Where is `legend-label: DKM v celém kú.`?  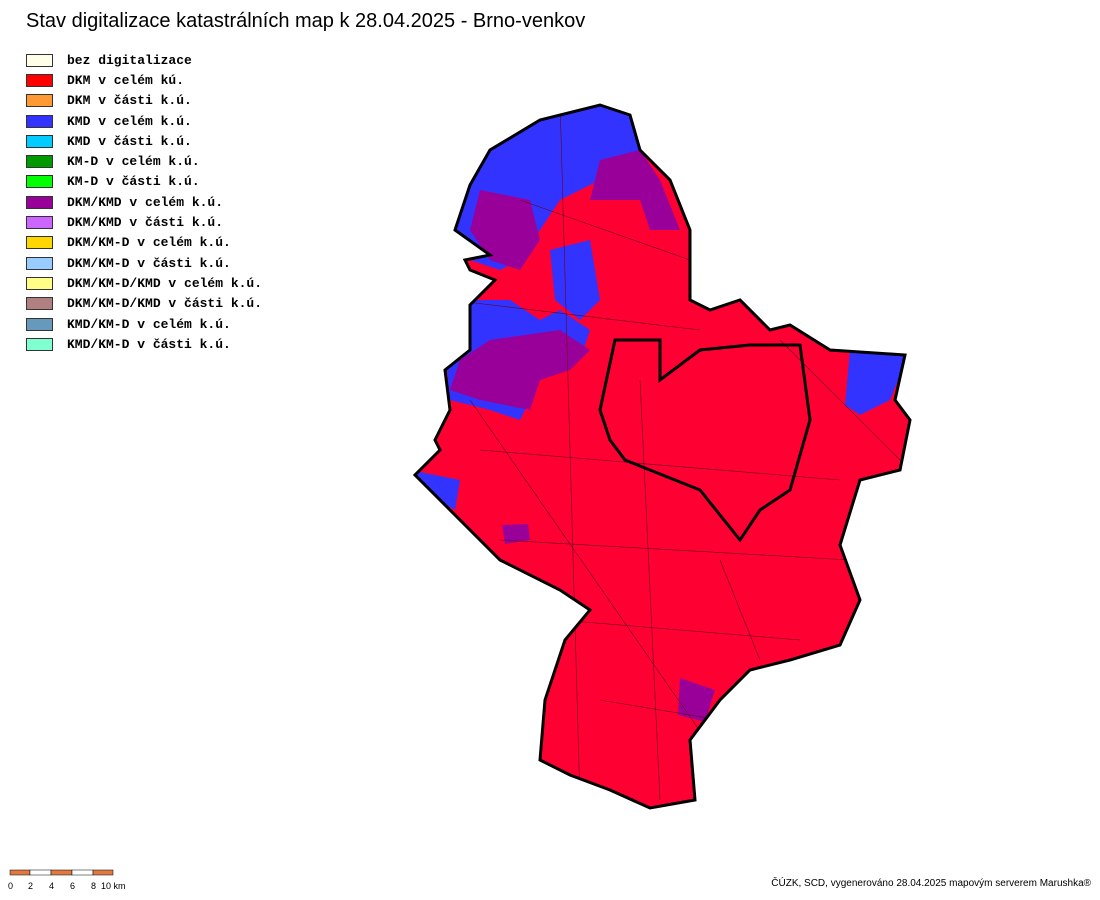 legend-label: DKM v celém kú. is located at coordinates (126, 80).